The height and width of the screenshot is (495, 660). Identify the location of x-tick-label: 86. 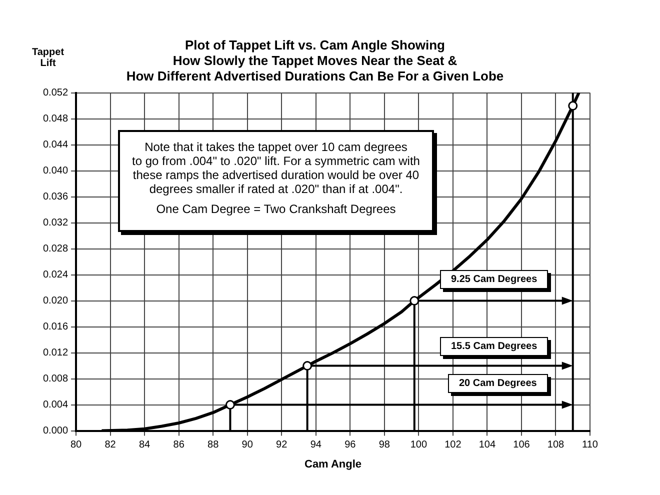
(179, 445).